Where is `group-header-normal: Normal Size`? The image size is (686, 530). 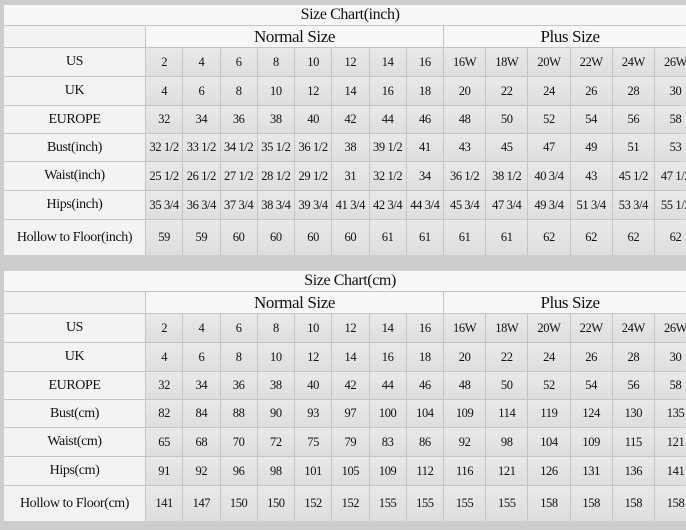 group-header-normal: Normal Size is located at coordinates (294, 302).